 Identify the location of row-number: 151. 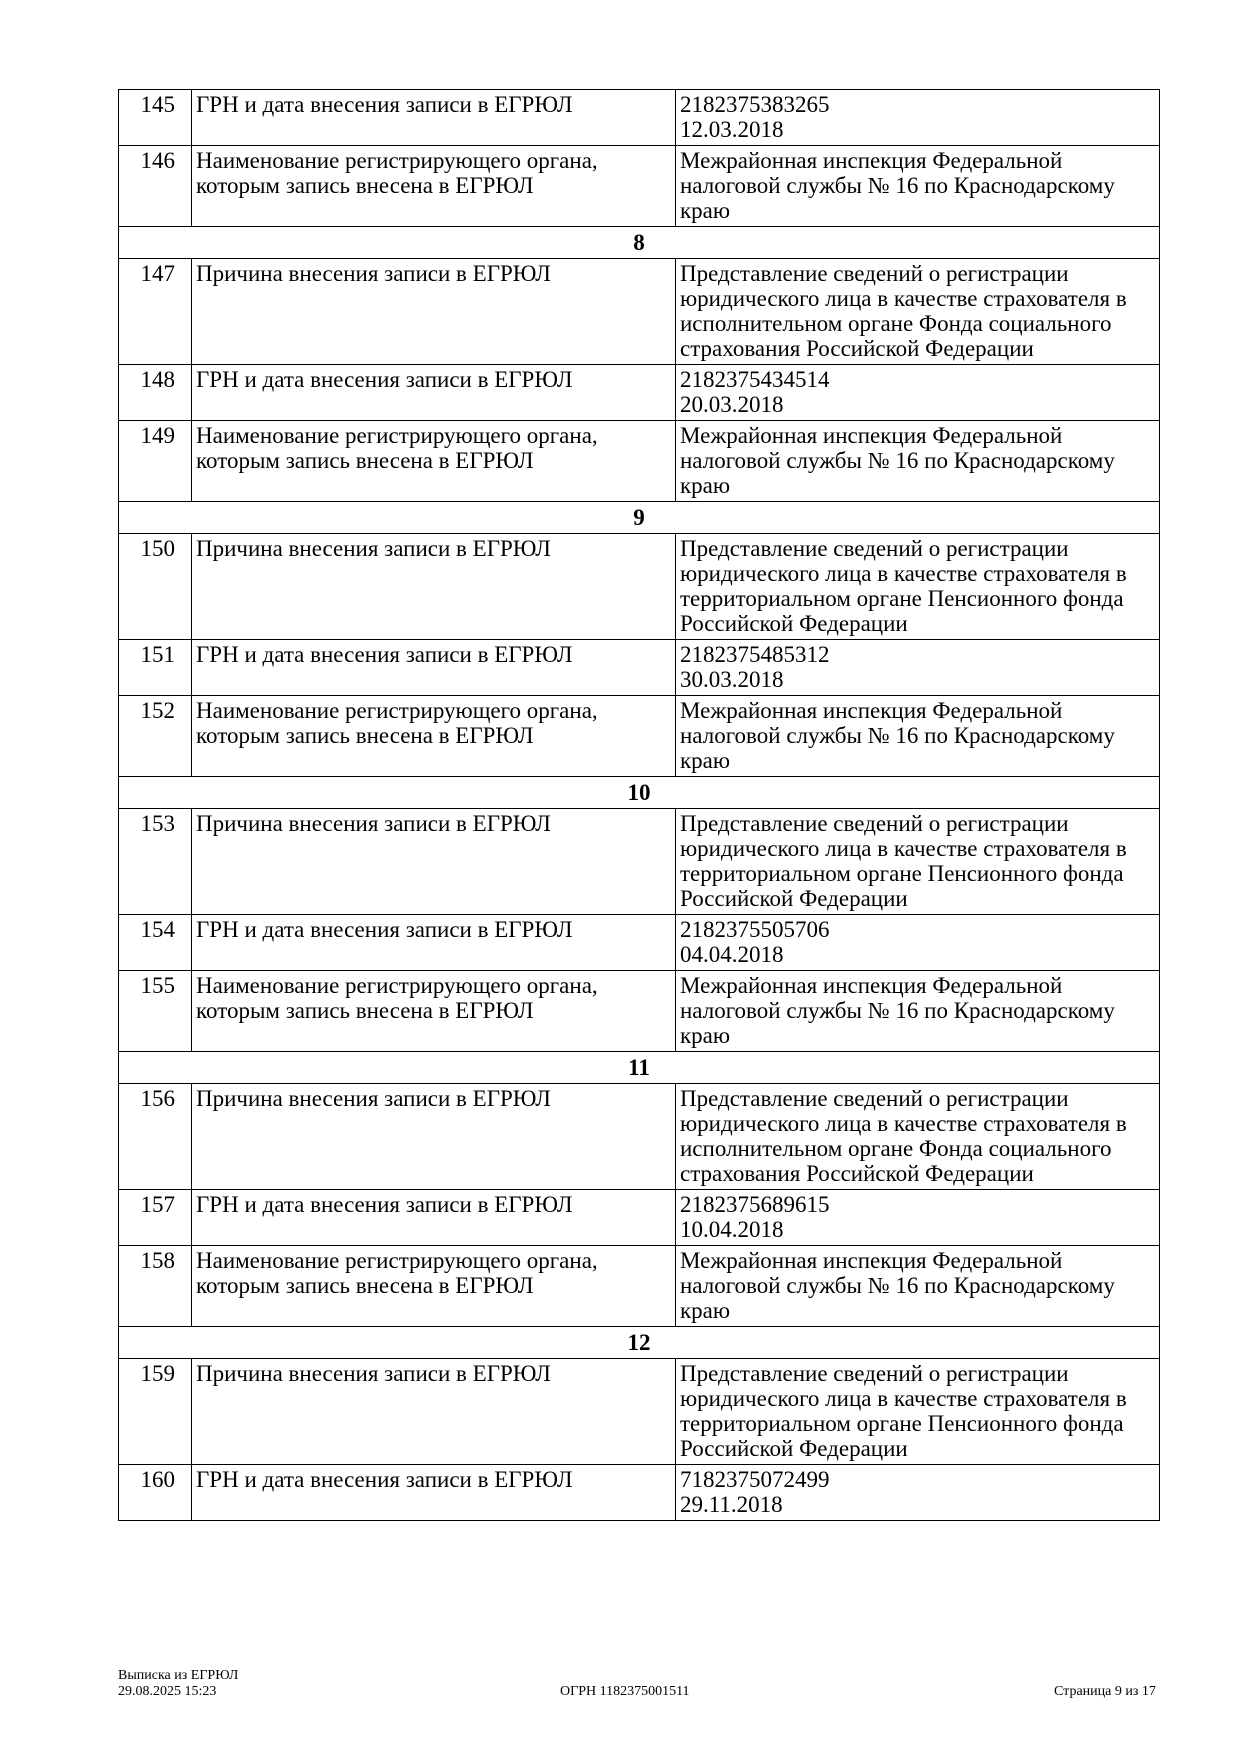
(155, 667).